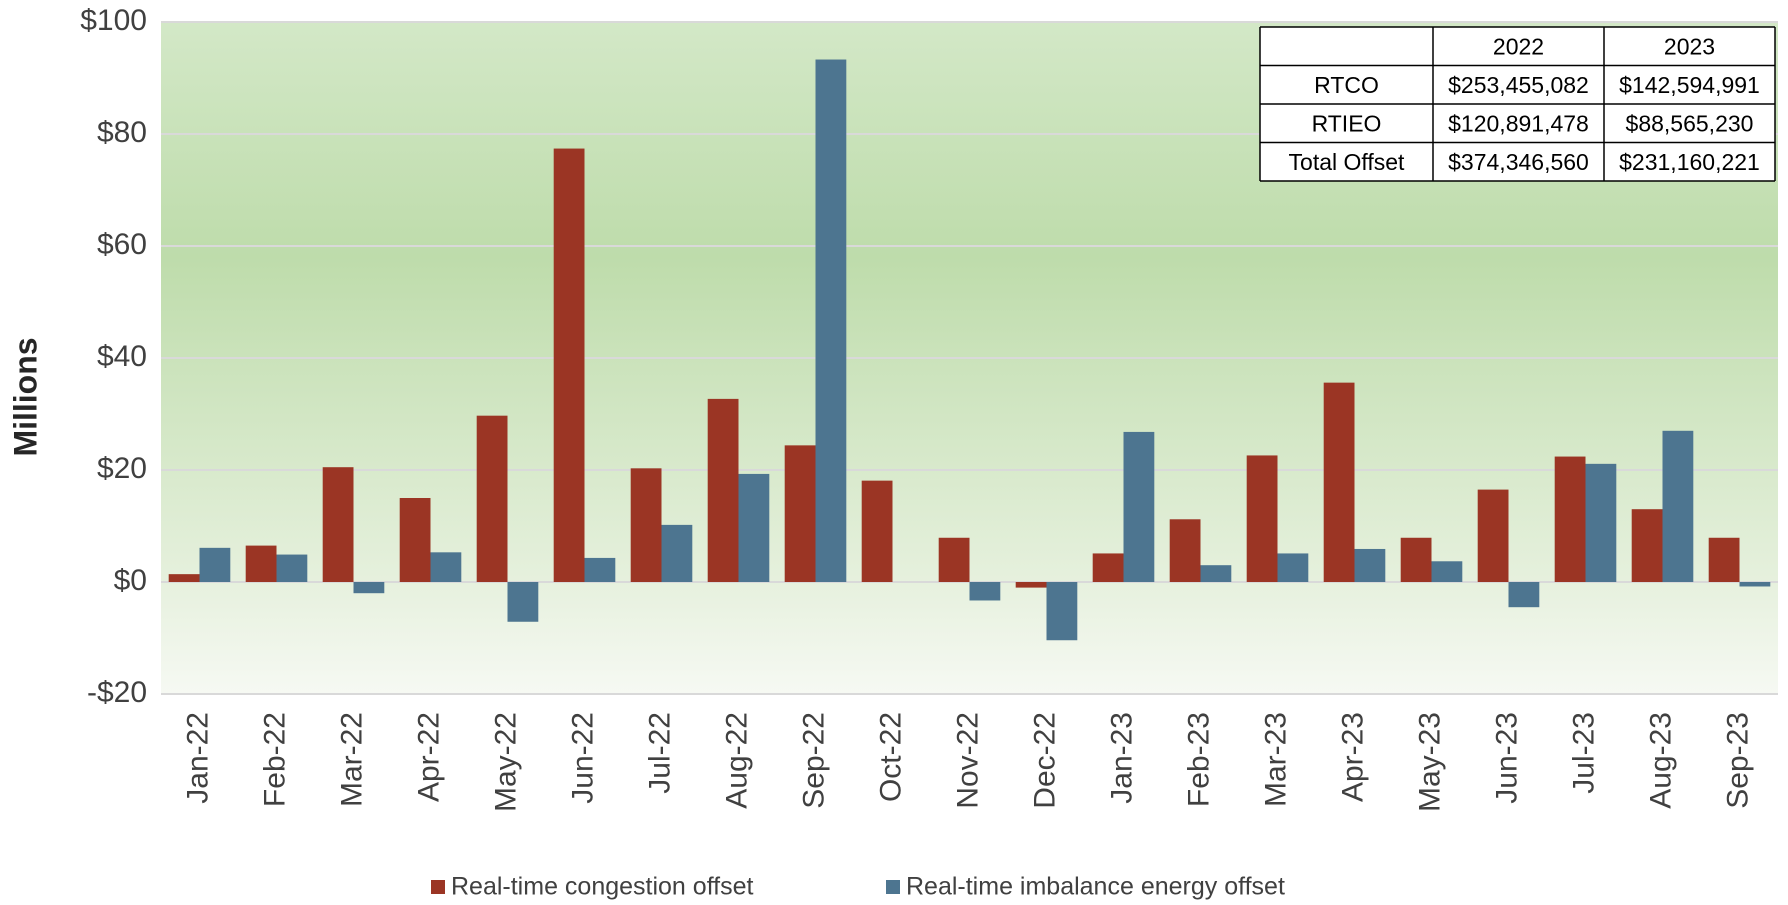 This screenshot has height=905, width=1788. What do you see at coordinates (1518, 123) in the screenshot?
I see `table-cell: $120,891,478` at bounding box center [1518, 123].